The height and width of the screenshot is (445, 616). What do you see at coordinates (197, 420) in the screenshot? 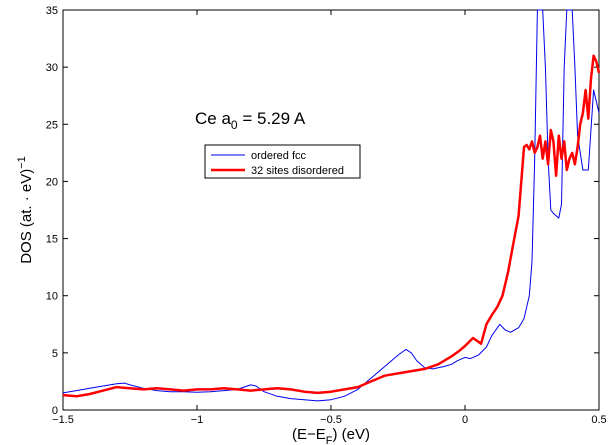
I see `x-tick-label: −1` at bounding box center [197, 420].